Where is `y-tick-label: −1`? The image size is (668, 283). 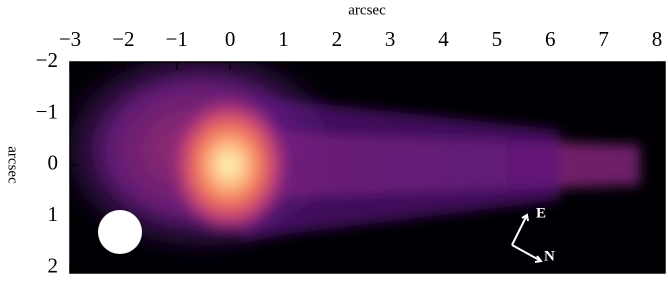
y-tick-label: −1 is located at coordinates (47, 111).